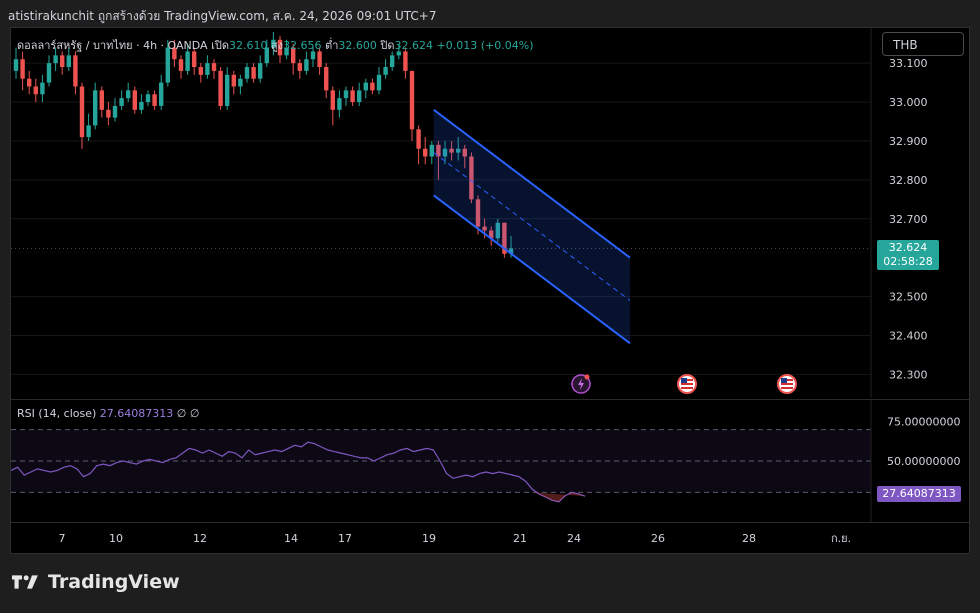  Describe the element at coordinates (220, 45) in the screenshot. I see `open-label: เปิด` at that location.